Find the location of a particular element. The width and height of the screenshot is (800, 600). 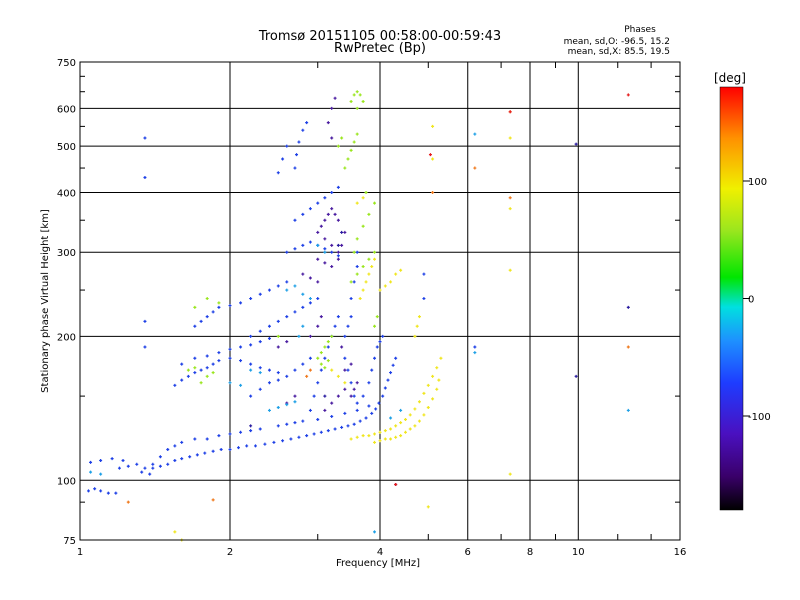

y-tick-label: 600 is located at coordinates (66, 109).